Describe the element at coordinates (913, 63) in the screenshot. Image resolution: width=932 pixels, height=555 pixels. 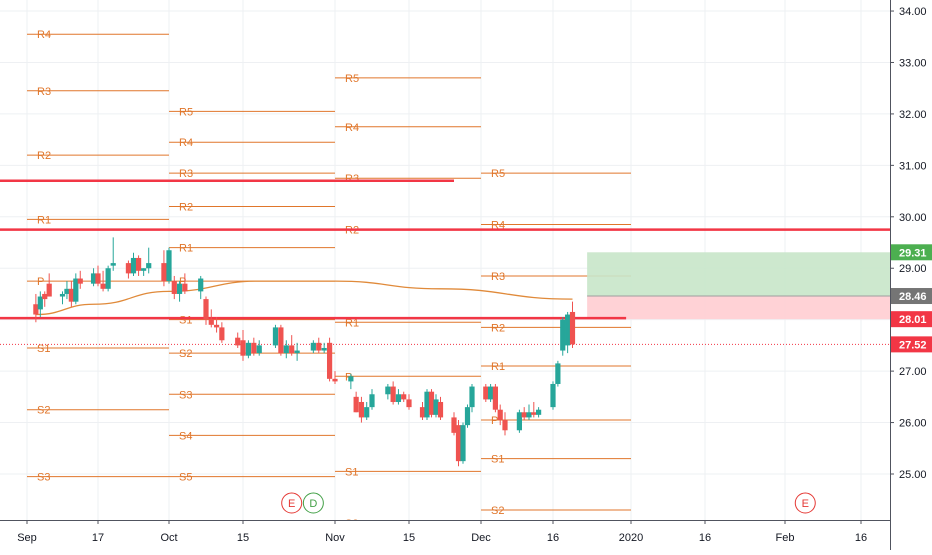
I see `y-tick-label: 33.00` at that location.